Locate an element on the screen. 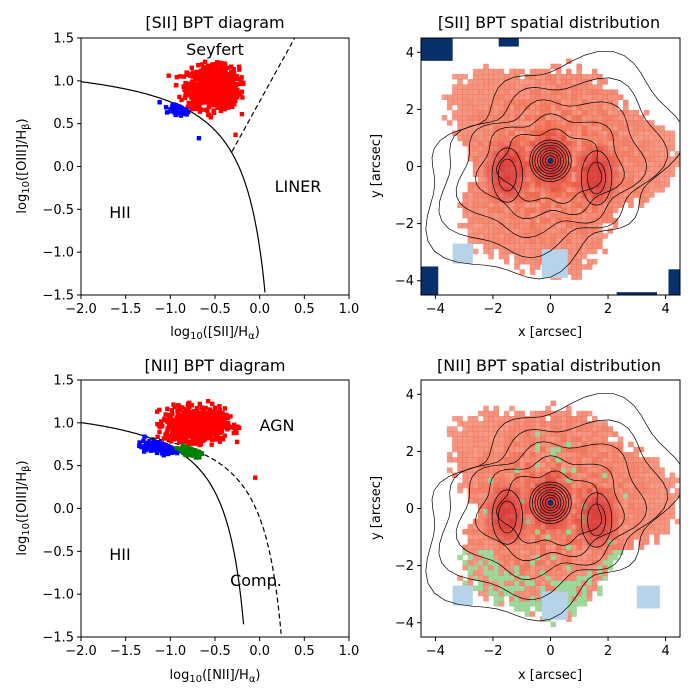 The width and height of the screenshot is (700, 700). y-tick-label: 0 is located at coordinates (410, 167).